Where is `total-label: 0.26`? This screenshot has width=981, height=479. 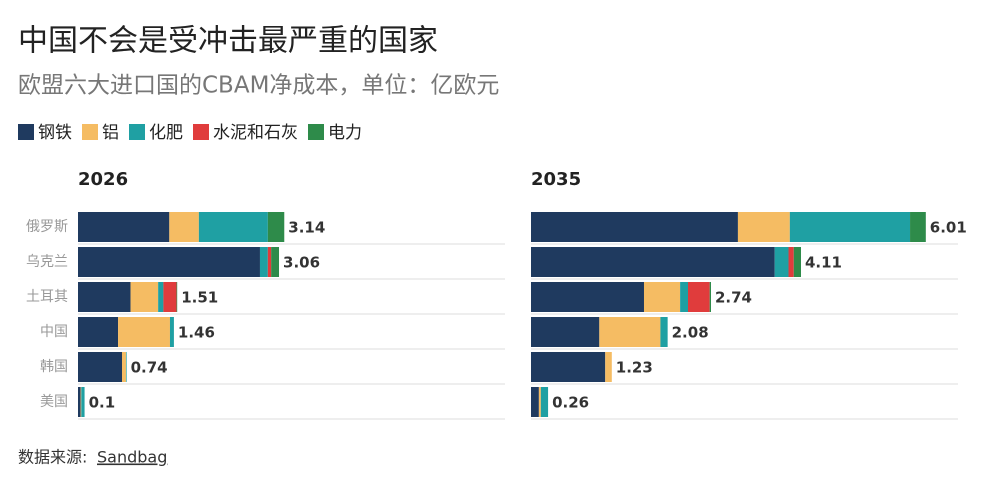 total-label: 0.26 is located at coordinates (570, 403).